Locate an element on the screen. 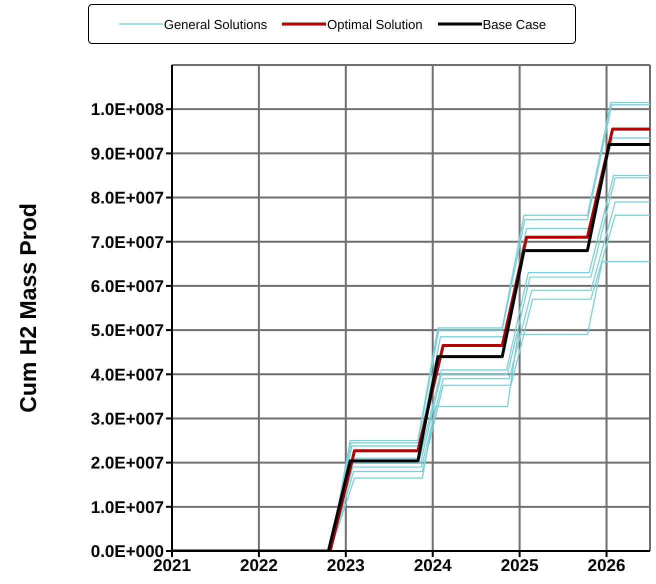 The width and height of the screenshot is (656, 584). x-tick-label: 2022 is located at coordinates (259, 566).